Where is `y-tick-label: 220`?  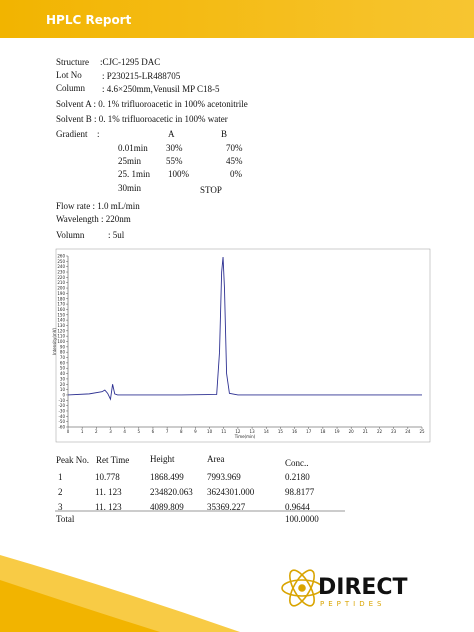
y-tick-label: 220 is located at coordinates (61, 277).